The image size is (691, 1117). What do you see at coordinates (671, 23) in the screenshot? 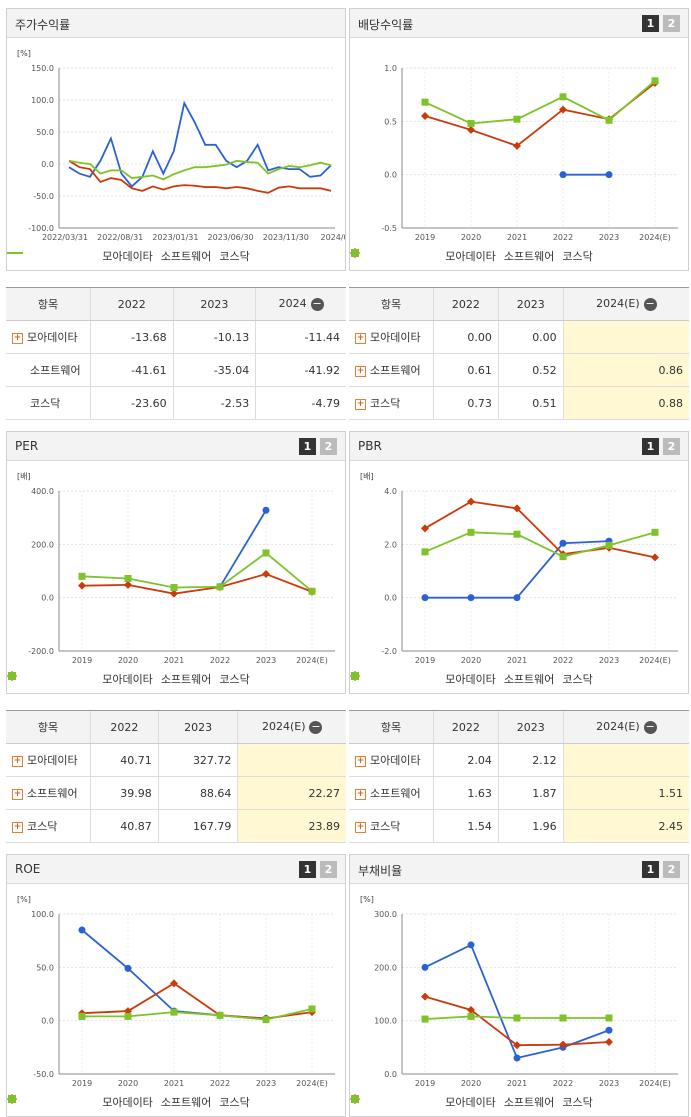
I see `dividend-yield-view-button-2: 2` at bounding box center [671, 23].